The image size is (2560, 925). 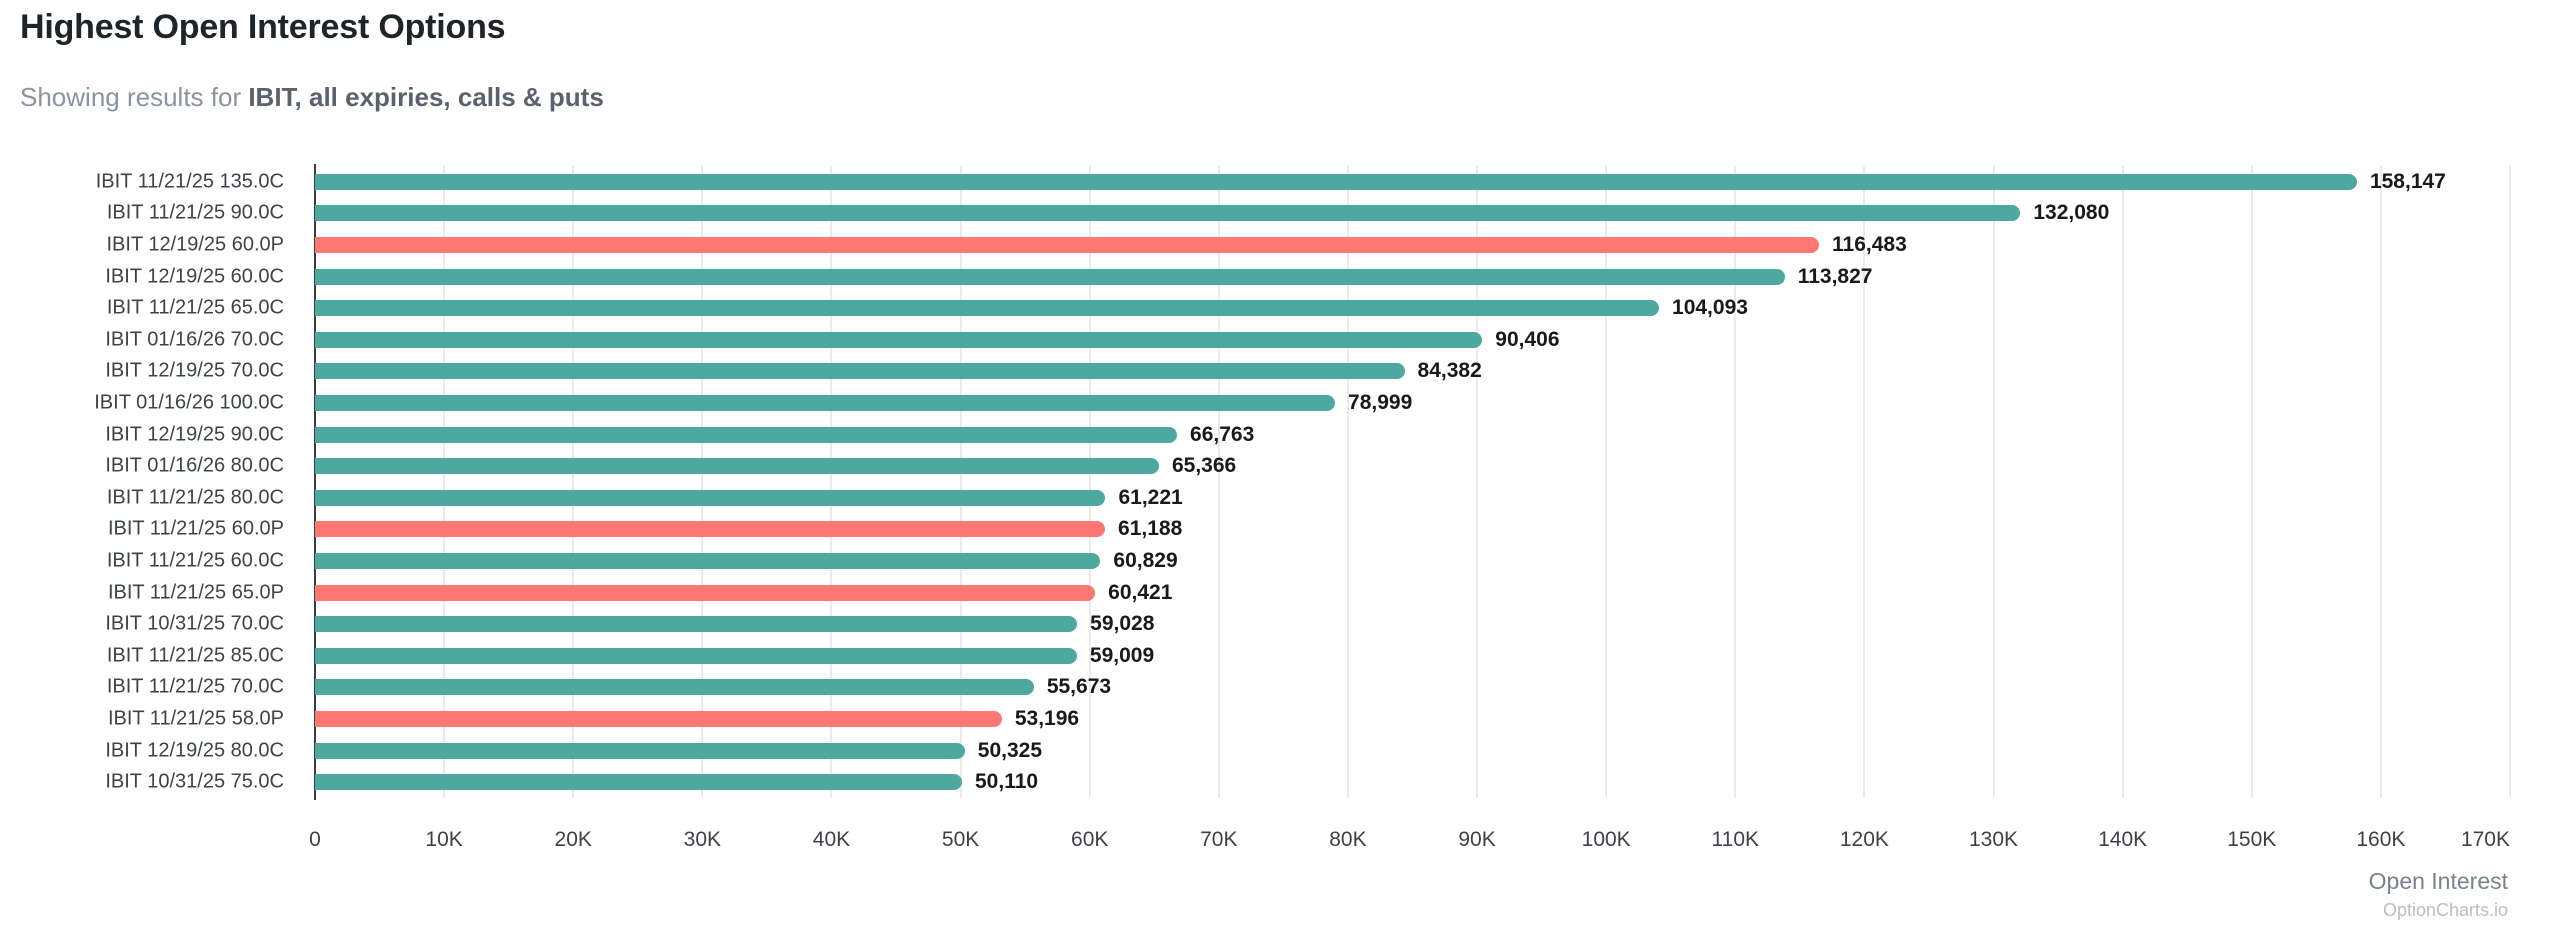 What do you see at coordinates (1869, 244) in the screenshot?
I see `bar-value-label: 116,483` at bounding box center [1869, 244].